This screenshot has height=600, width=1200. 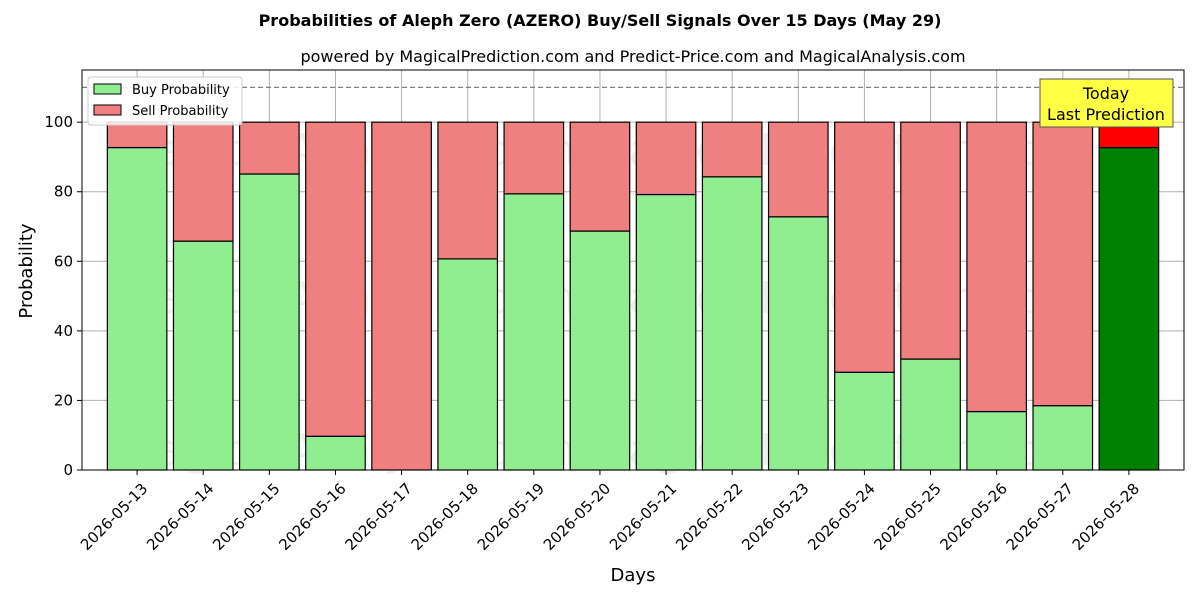 I want to click on legend: Buy Probability Sell Probability, so click(x=165, y=101).